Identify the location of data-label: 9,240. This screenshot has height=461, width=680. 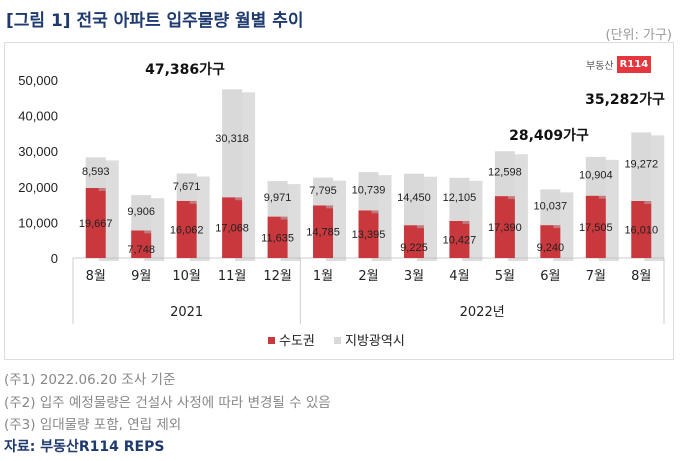
(551, 248).